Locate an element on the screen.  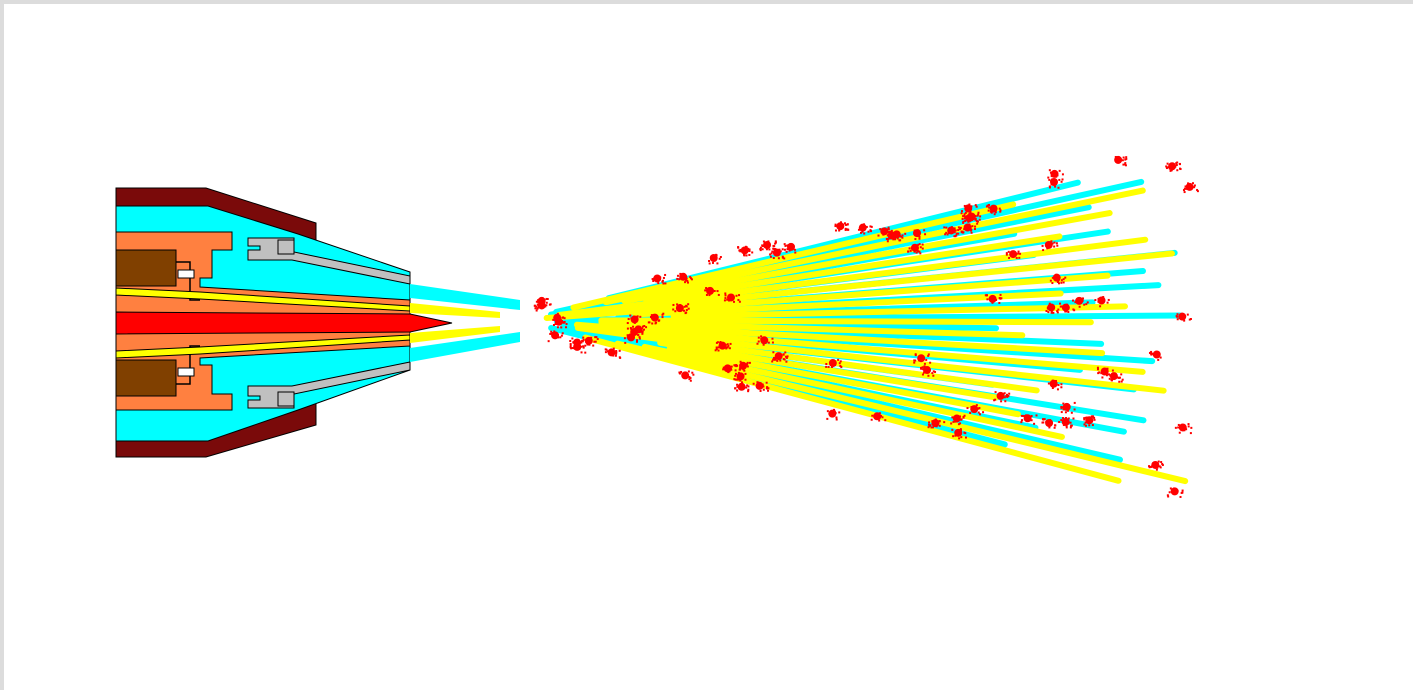
powder-jet-lower is located at coordinates (455, 334).